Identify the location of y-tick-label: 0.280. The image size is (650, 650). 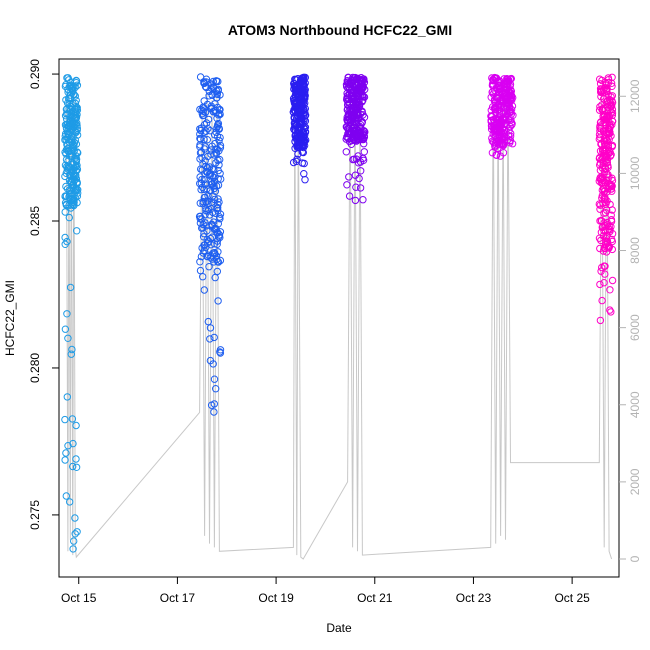
(35, 368).